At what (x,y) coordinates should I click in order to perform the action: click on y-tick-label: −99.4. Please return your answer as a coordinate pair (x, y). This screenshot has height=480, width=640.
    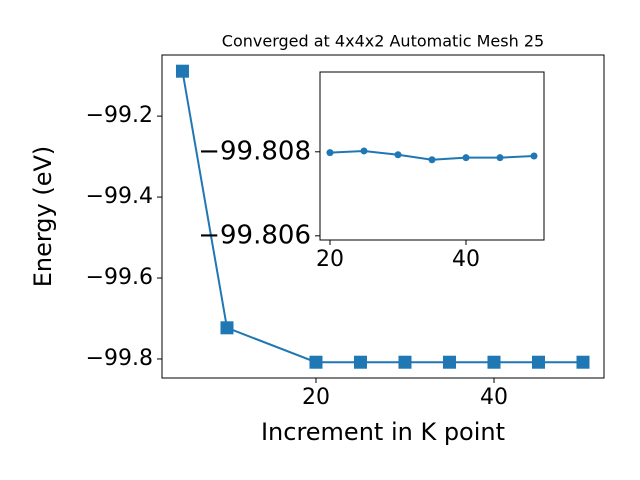
    Looking at the image, I should click on (119, 196).